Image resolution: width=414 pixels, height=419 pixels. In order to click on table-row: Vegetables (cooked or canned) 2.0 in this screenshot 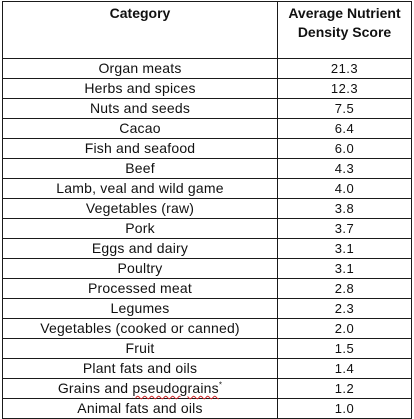, I will do `click(207, 328)`.